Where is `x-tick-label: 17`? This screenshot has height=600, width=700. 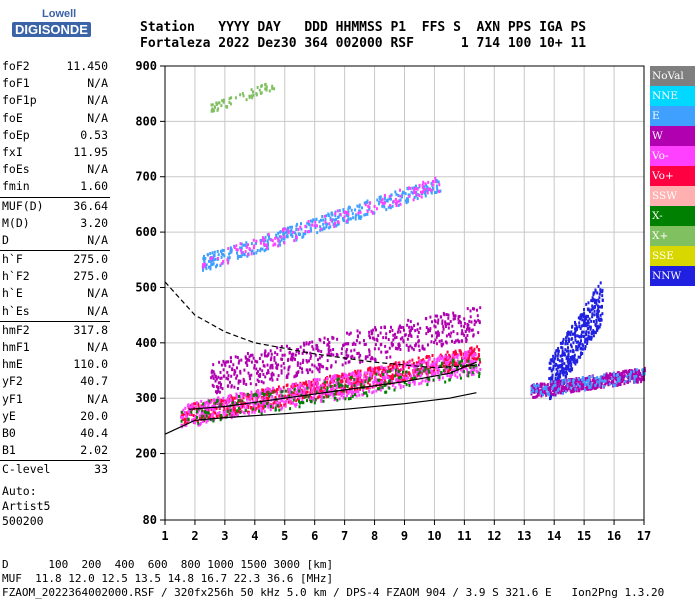 x-tick-label: 17 is located at coordinates (644, 536).